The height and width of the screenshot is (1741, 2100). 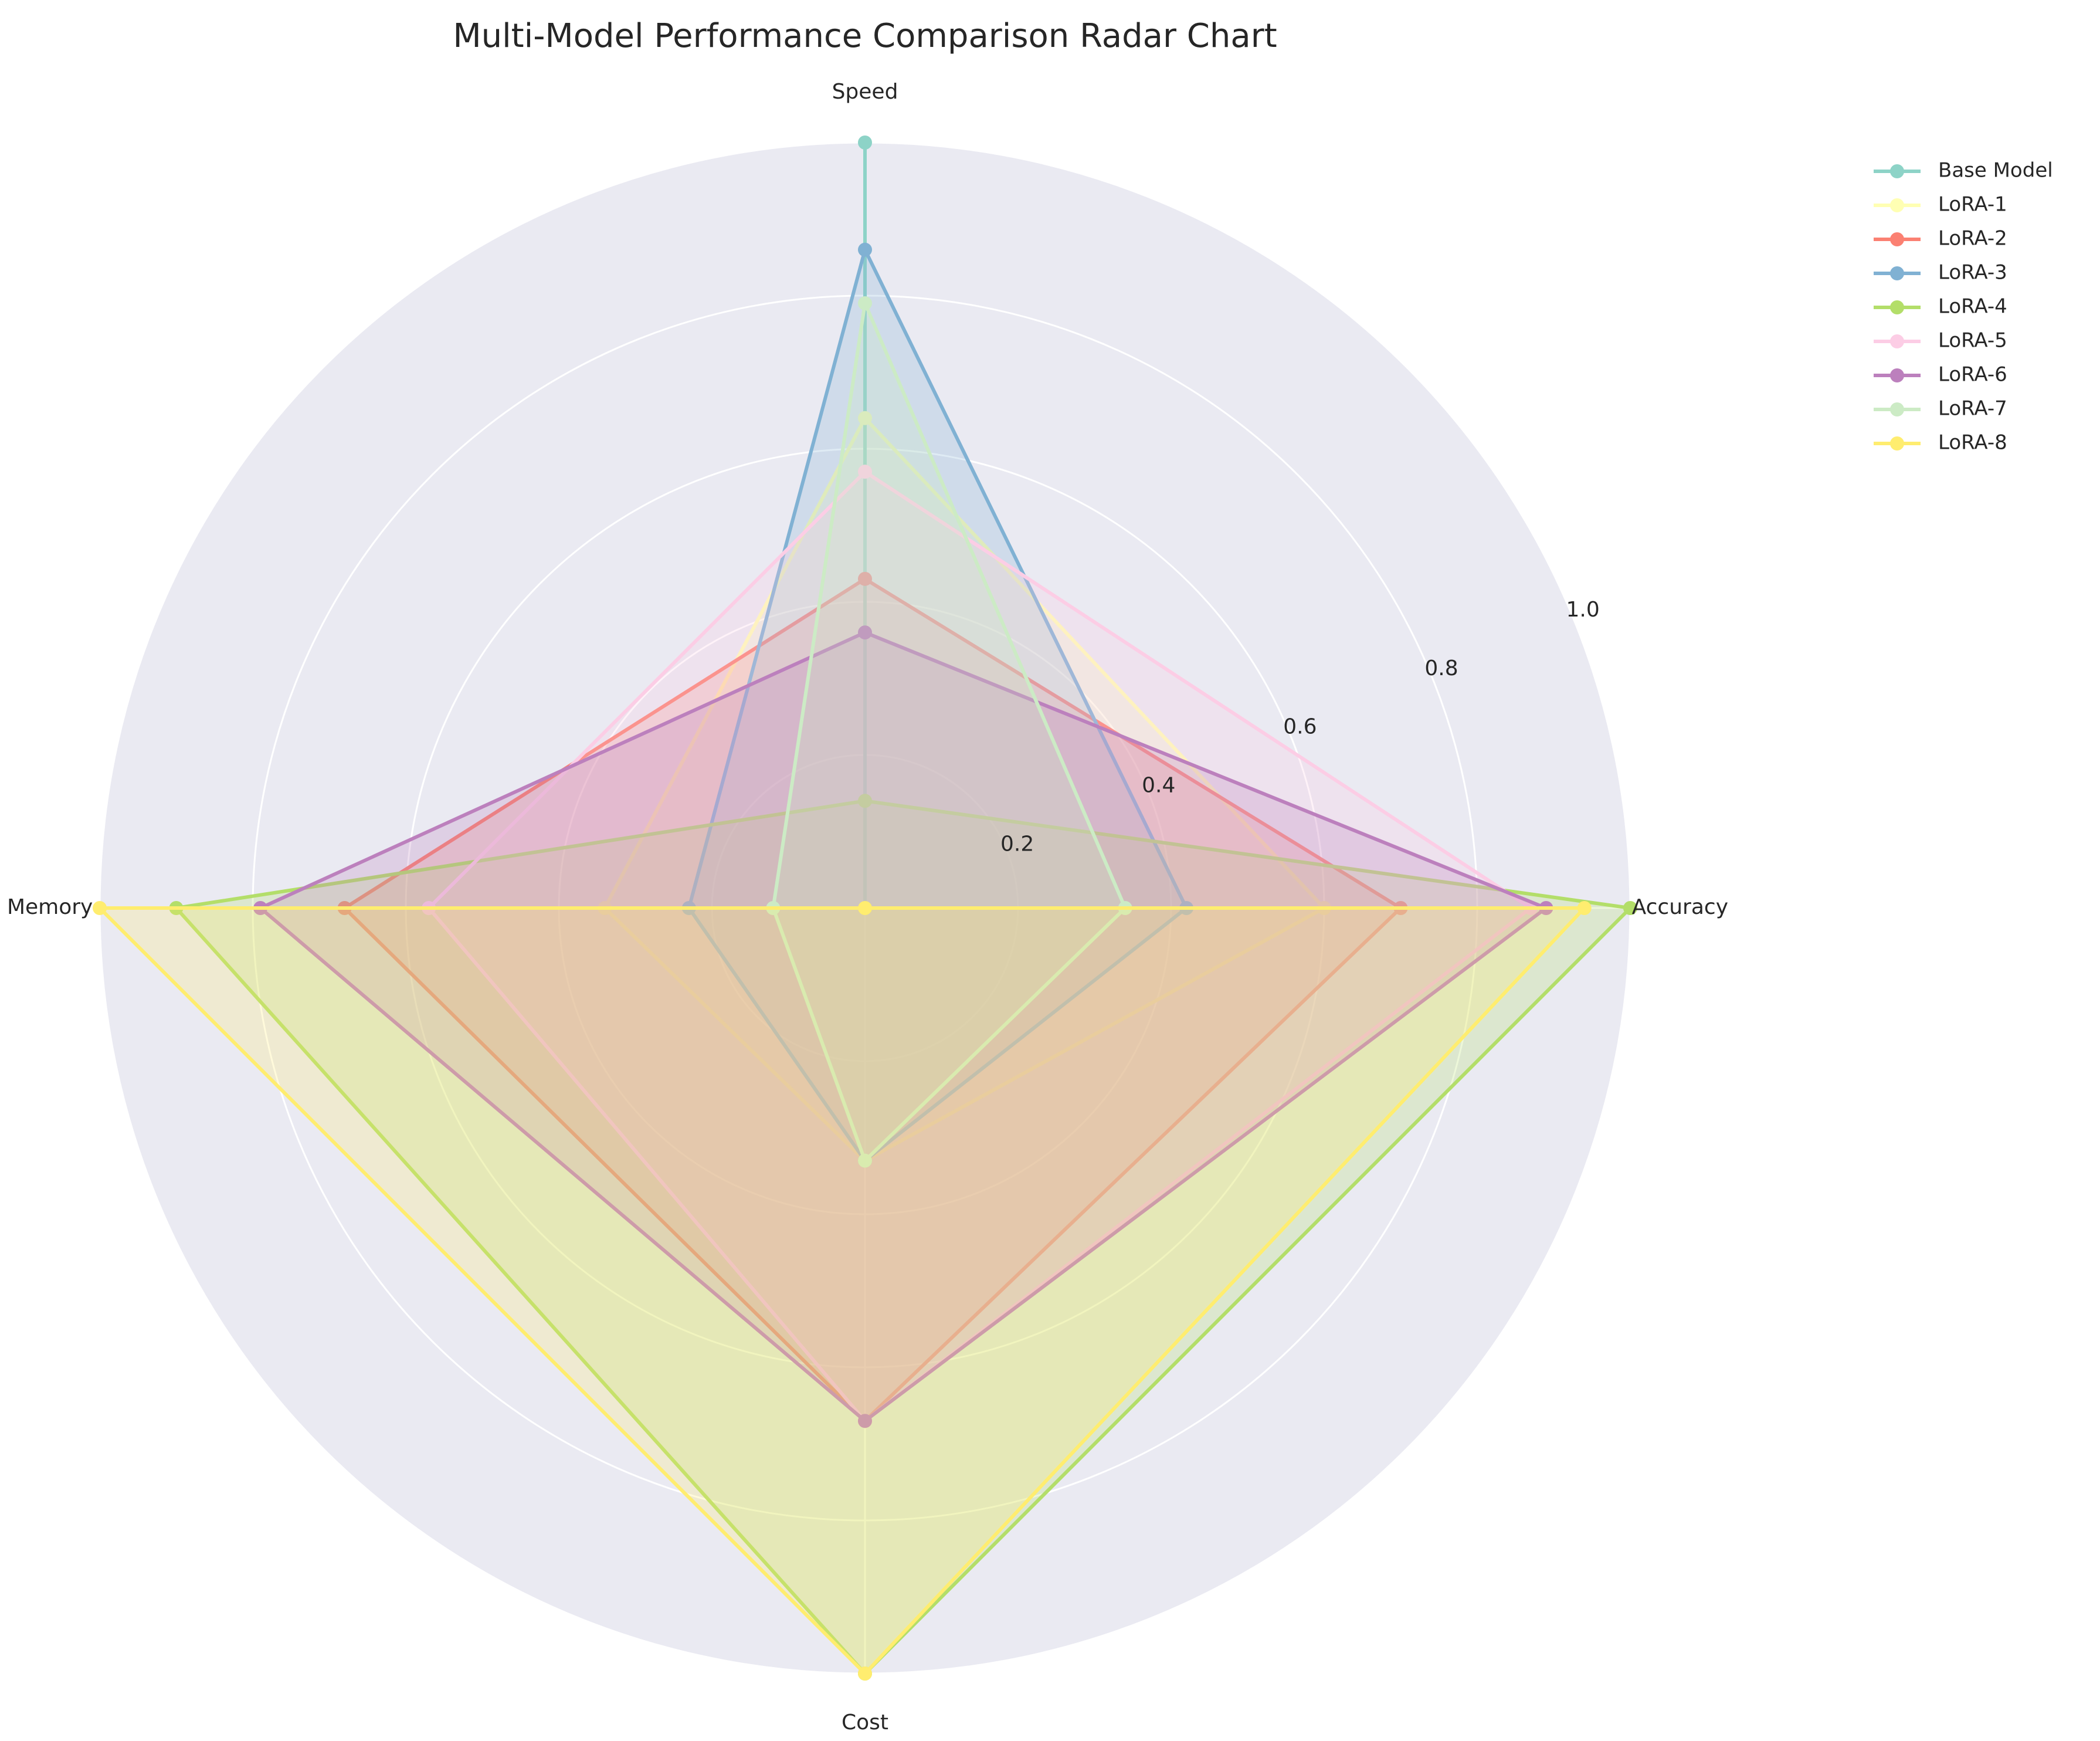 What do you see at coordinates (1630, 908) in the screenshot?
I see `point-lora-4-accuracy` at bounding box center [1630, 908].